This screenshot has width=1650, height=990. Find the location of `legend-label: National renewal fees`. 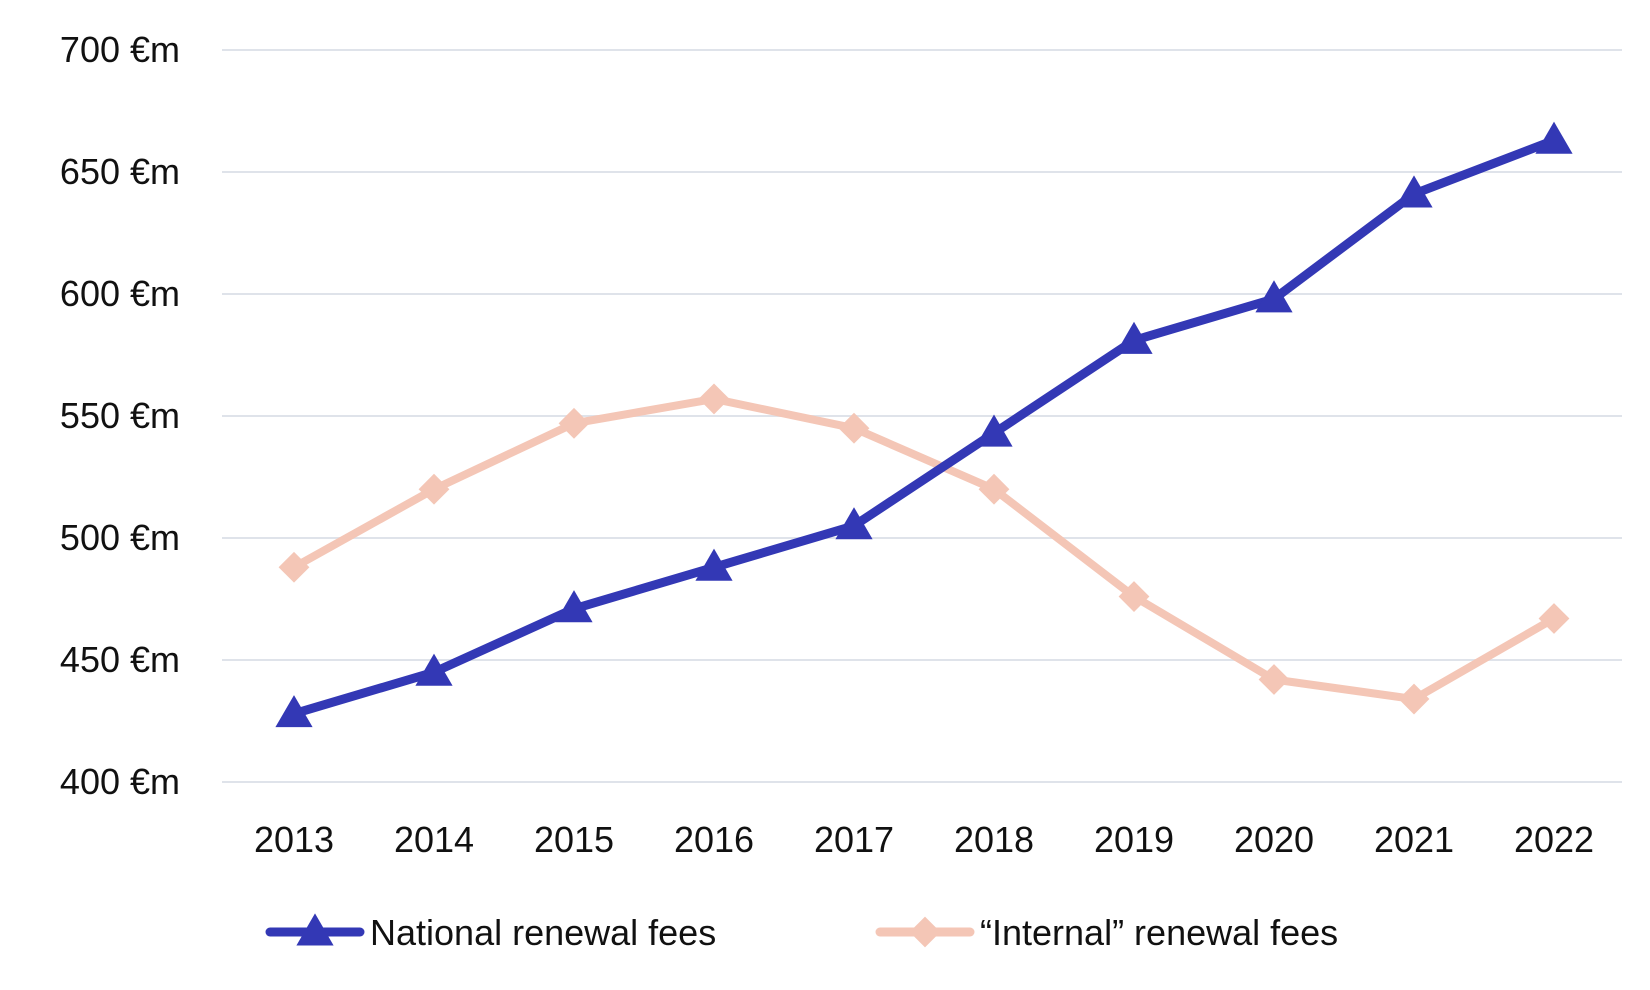

legend-label: National renewal fees is located at coordinates (543, 932).